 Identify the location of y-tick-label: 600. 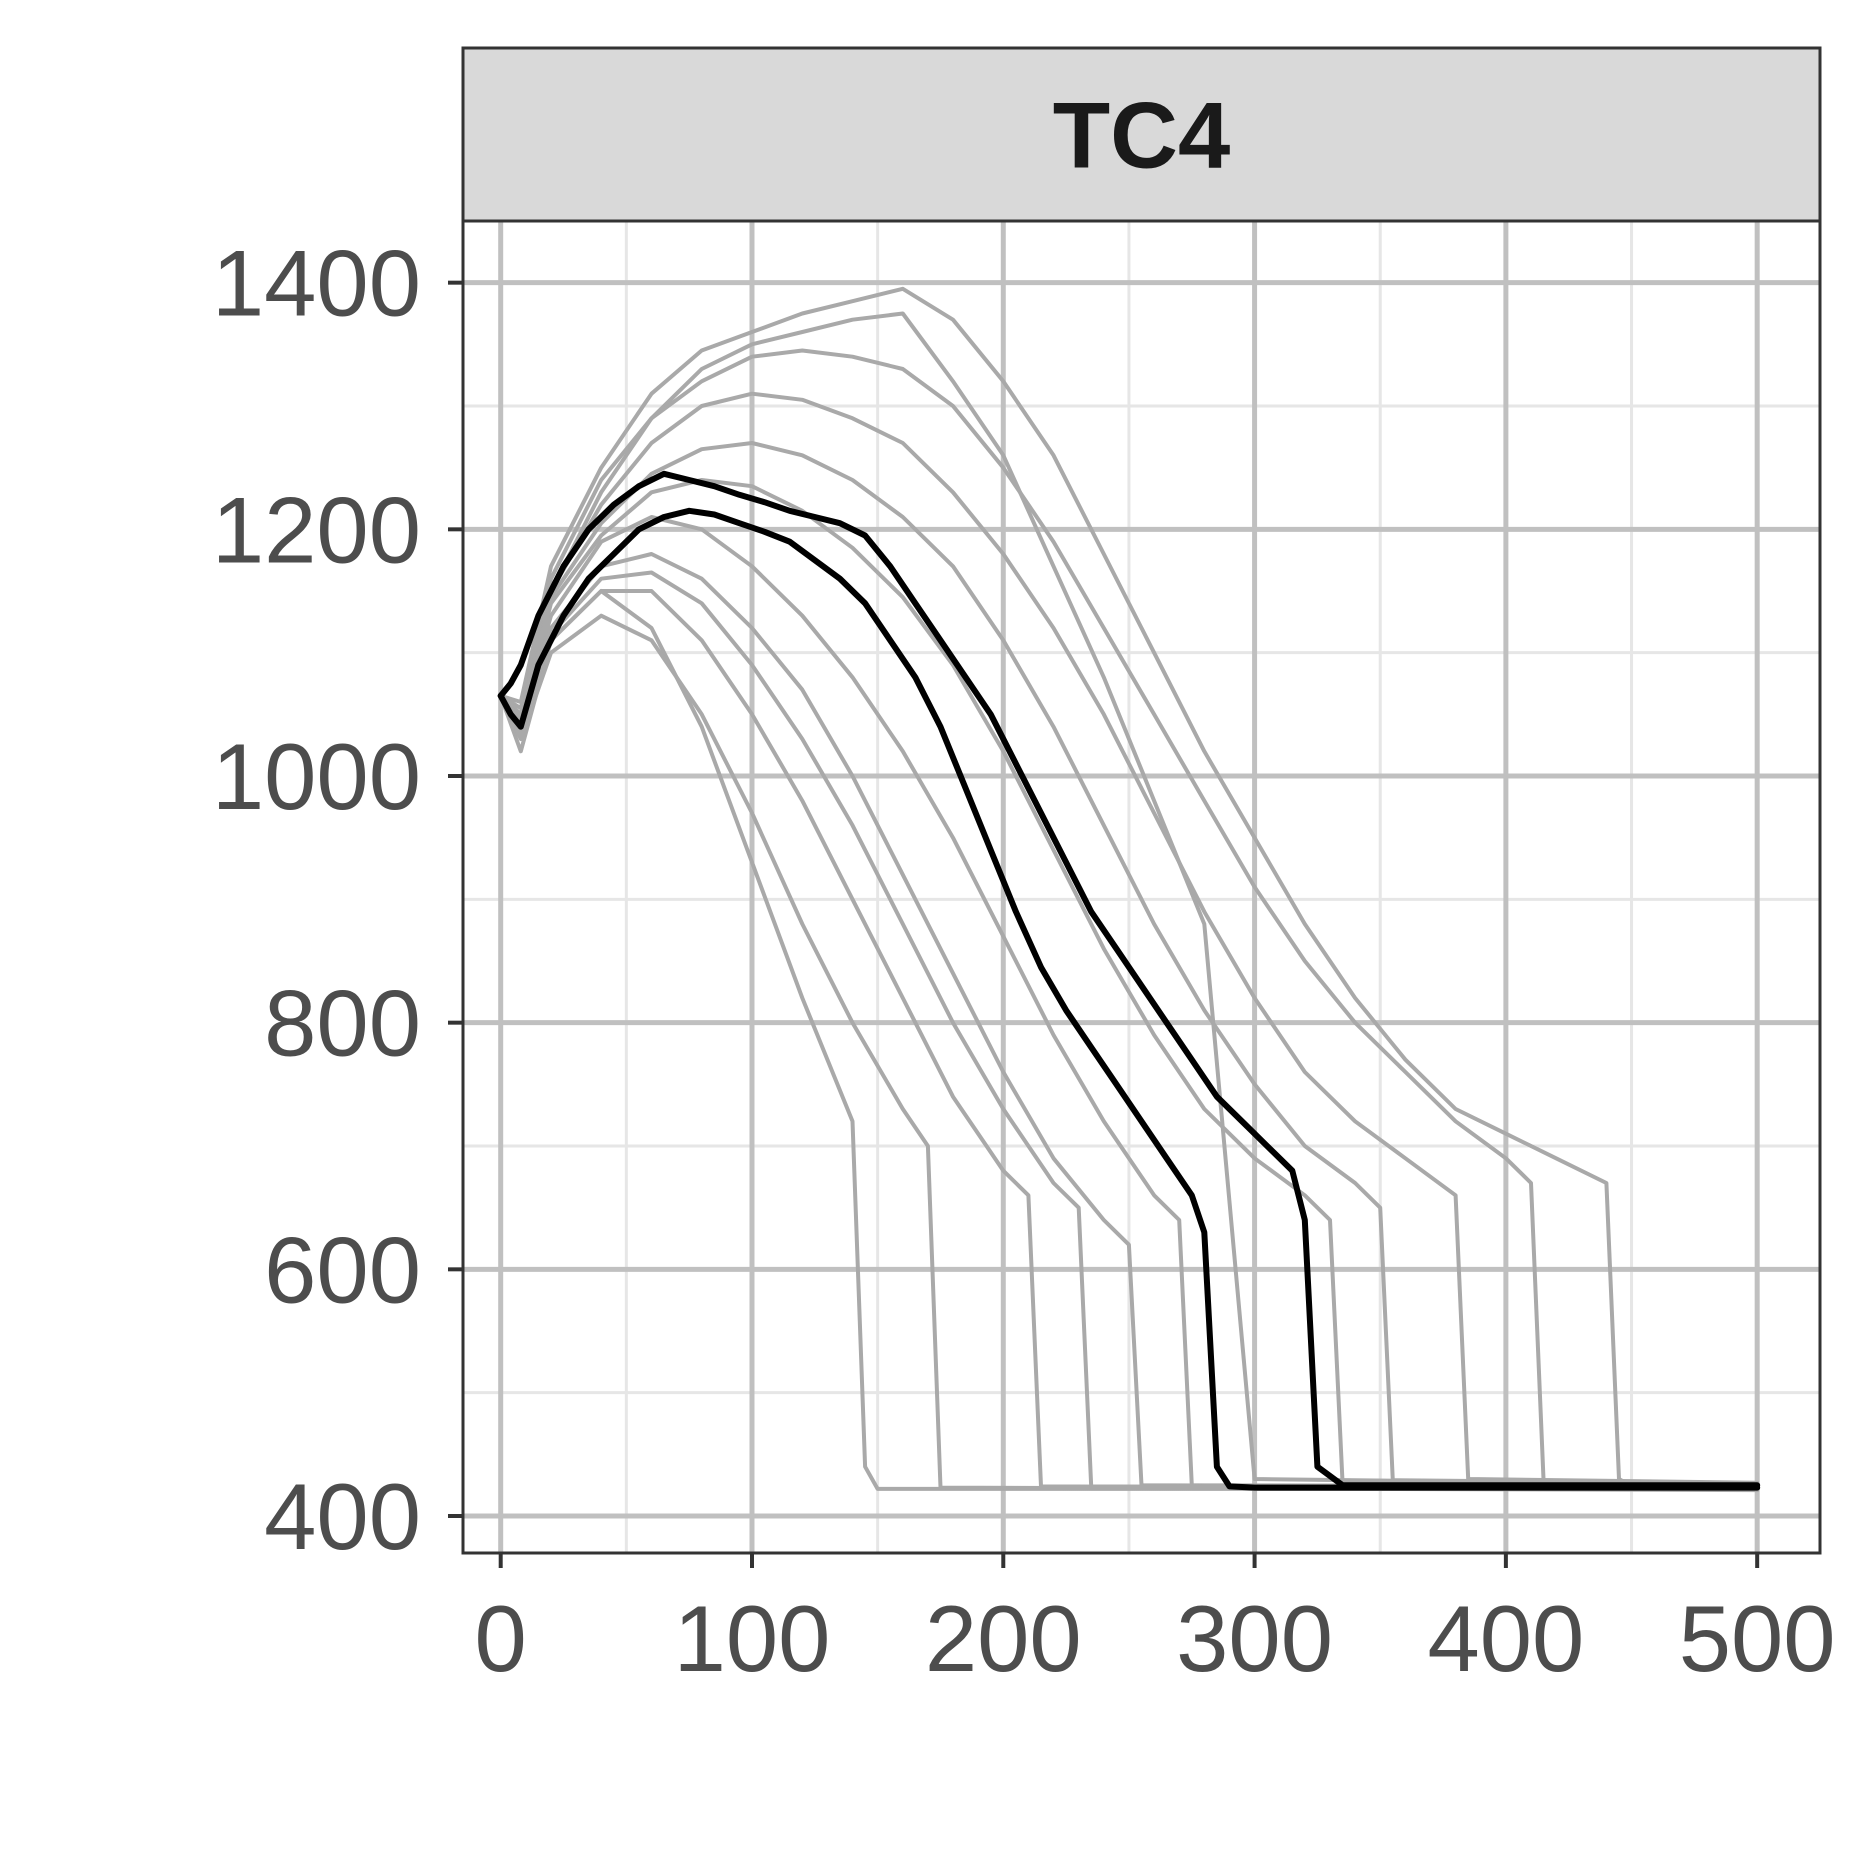
(342, 1269).